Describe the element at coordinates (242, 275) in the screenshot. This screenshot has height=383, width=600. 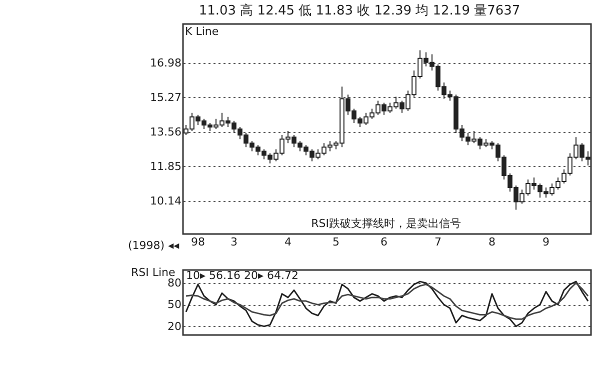
I see `annotation: 10▸ 56.16 20▸ 64.72` at that location.